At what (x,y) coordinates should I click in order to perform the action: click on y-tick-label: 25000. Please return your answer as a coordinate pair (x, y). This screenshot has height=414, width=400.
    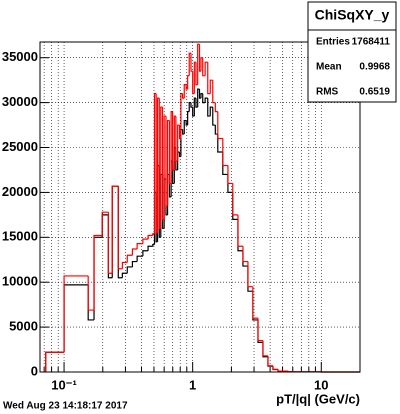
    Looking at the image, I should click on (20, 146).